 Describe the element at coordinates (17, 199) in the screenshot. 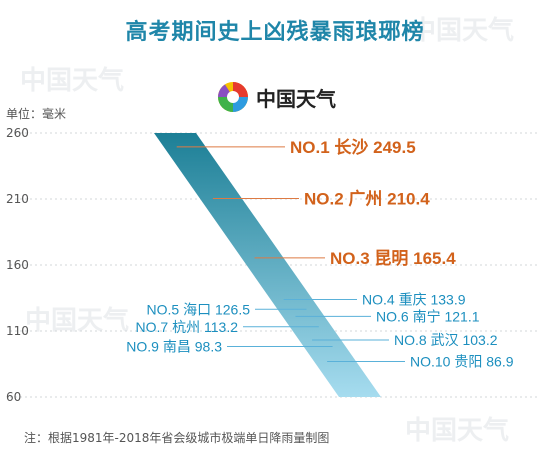

I see `y-tick-label: 210` at that location.